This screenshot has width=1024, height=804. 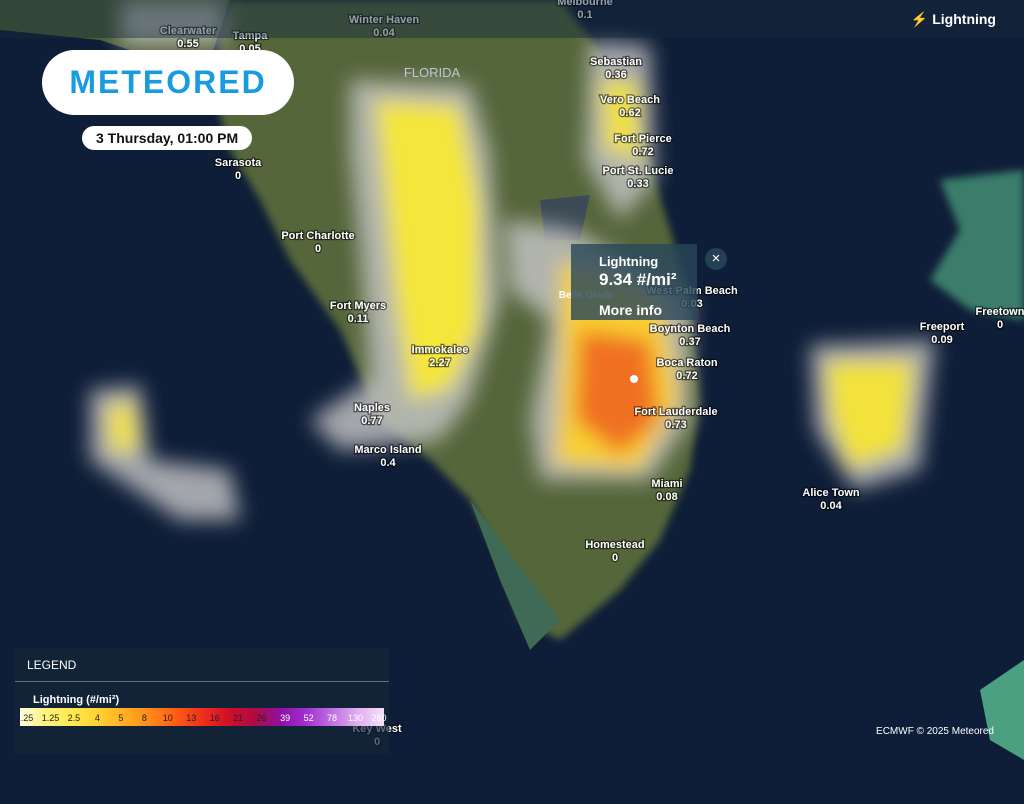 What do you see at coordinates (686, 363) in the screenshot?
I see `city-name: Boca Raton` at bounding box center [686, 363].